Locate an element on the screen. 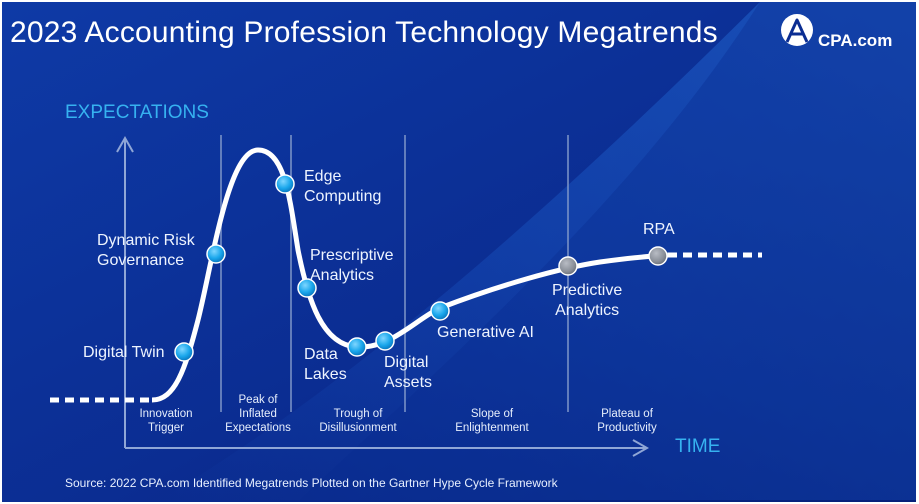 Image resolution: width=919 pixels, height=504 pixels. label-prescriptive-analytics: Prescriptive Analytics is located at coordinates (352, 265).